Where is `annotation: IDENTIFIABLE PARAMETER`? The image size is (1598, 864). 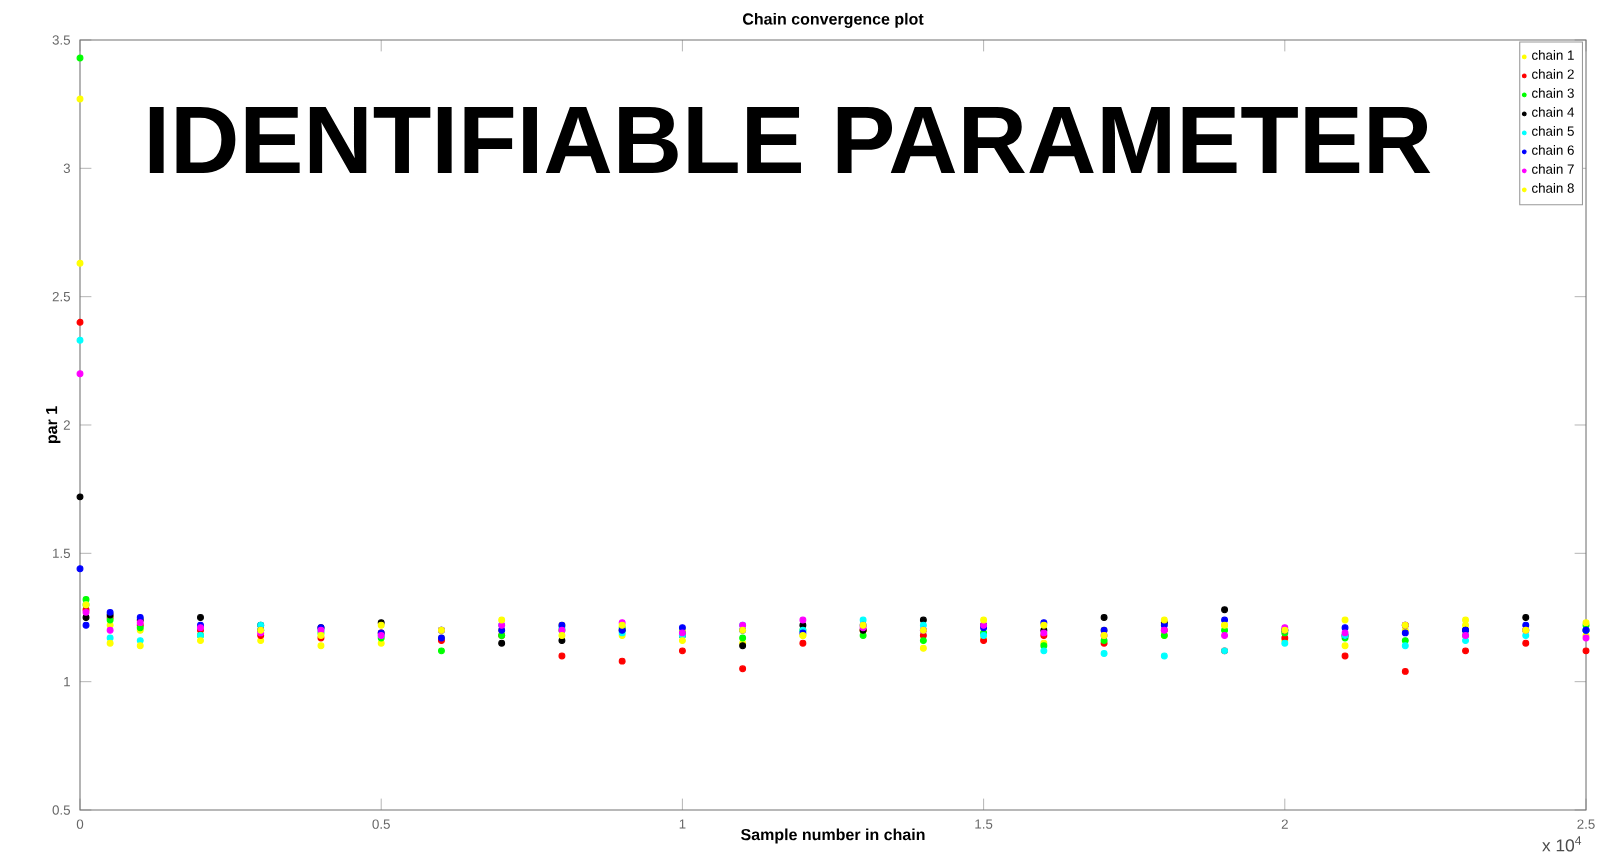 annotation: IDENTIFIABLE PARAMETER is located at coordinates (790, 140).